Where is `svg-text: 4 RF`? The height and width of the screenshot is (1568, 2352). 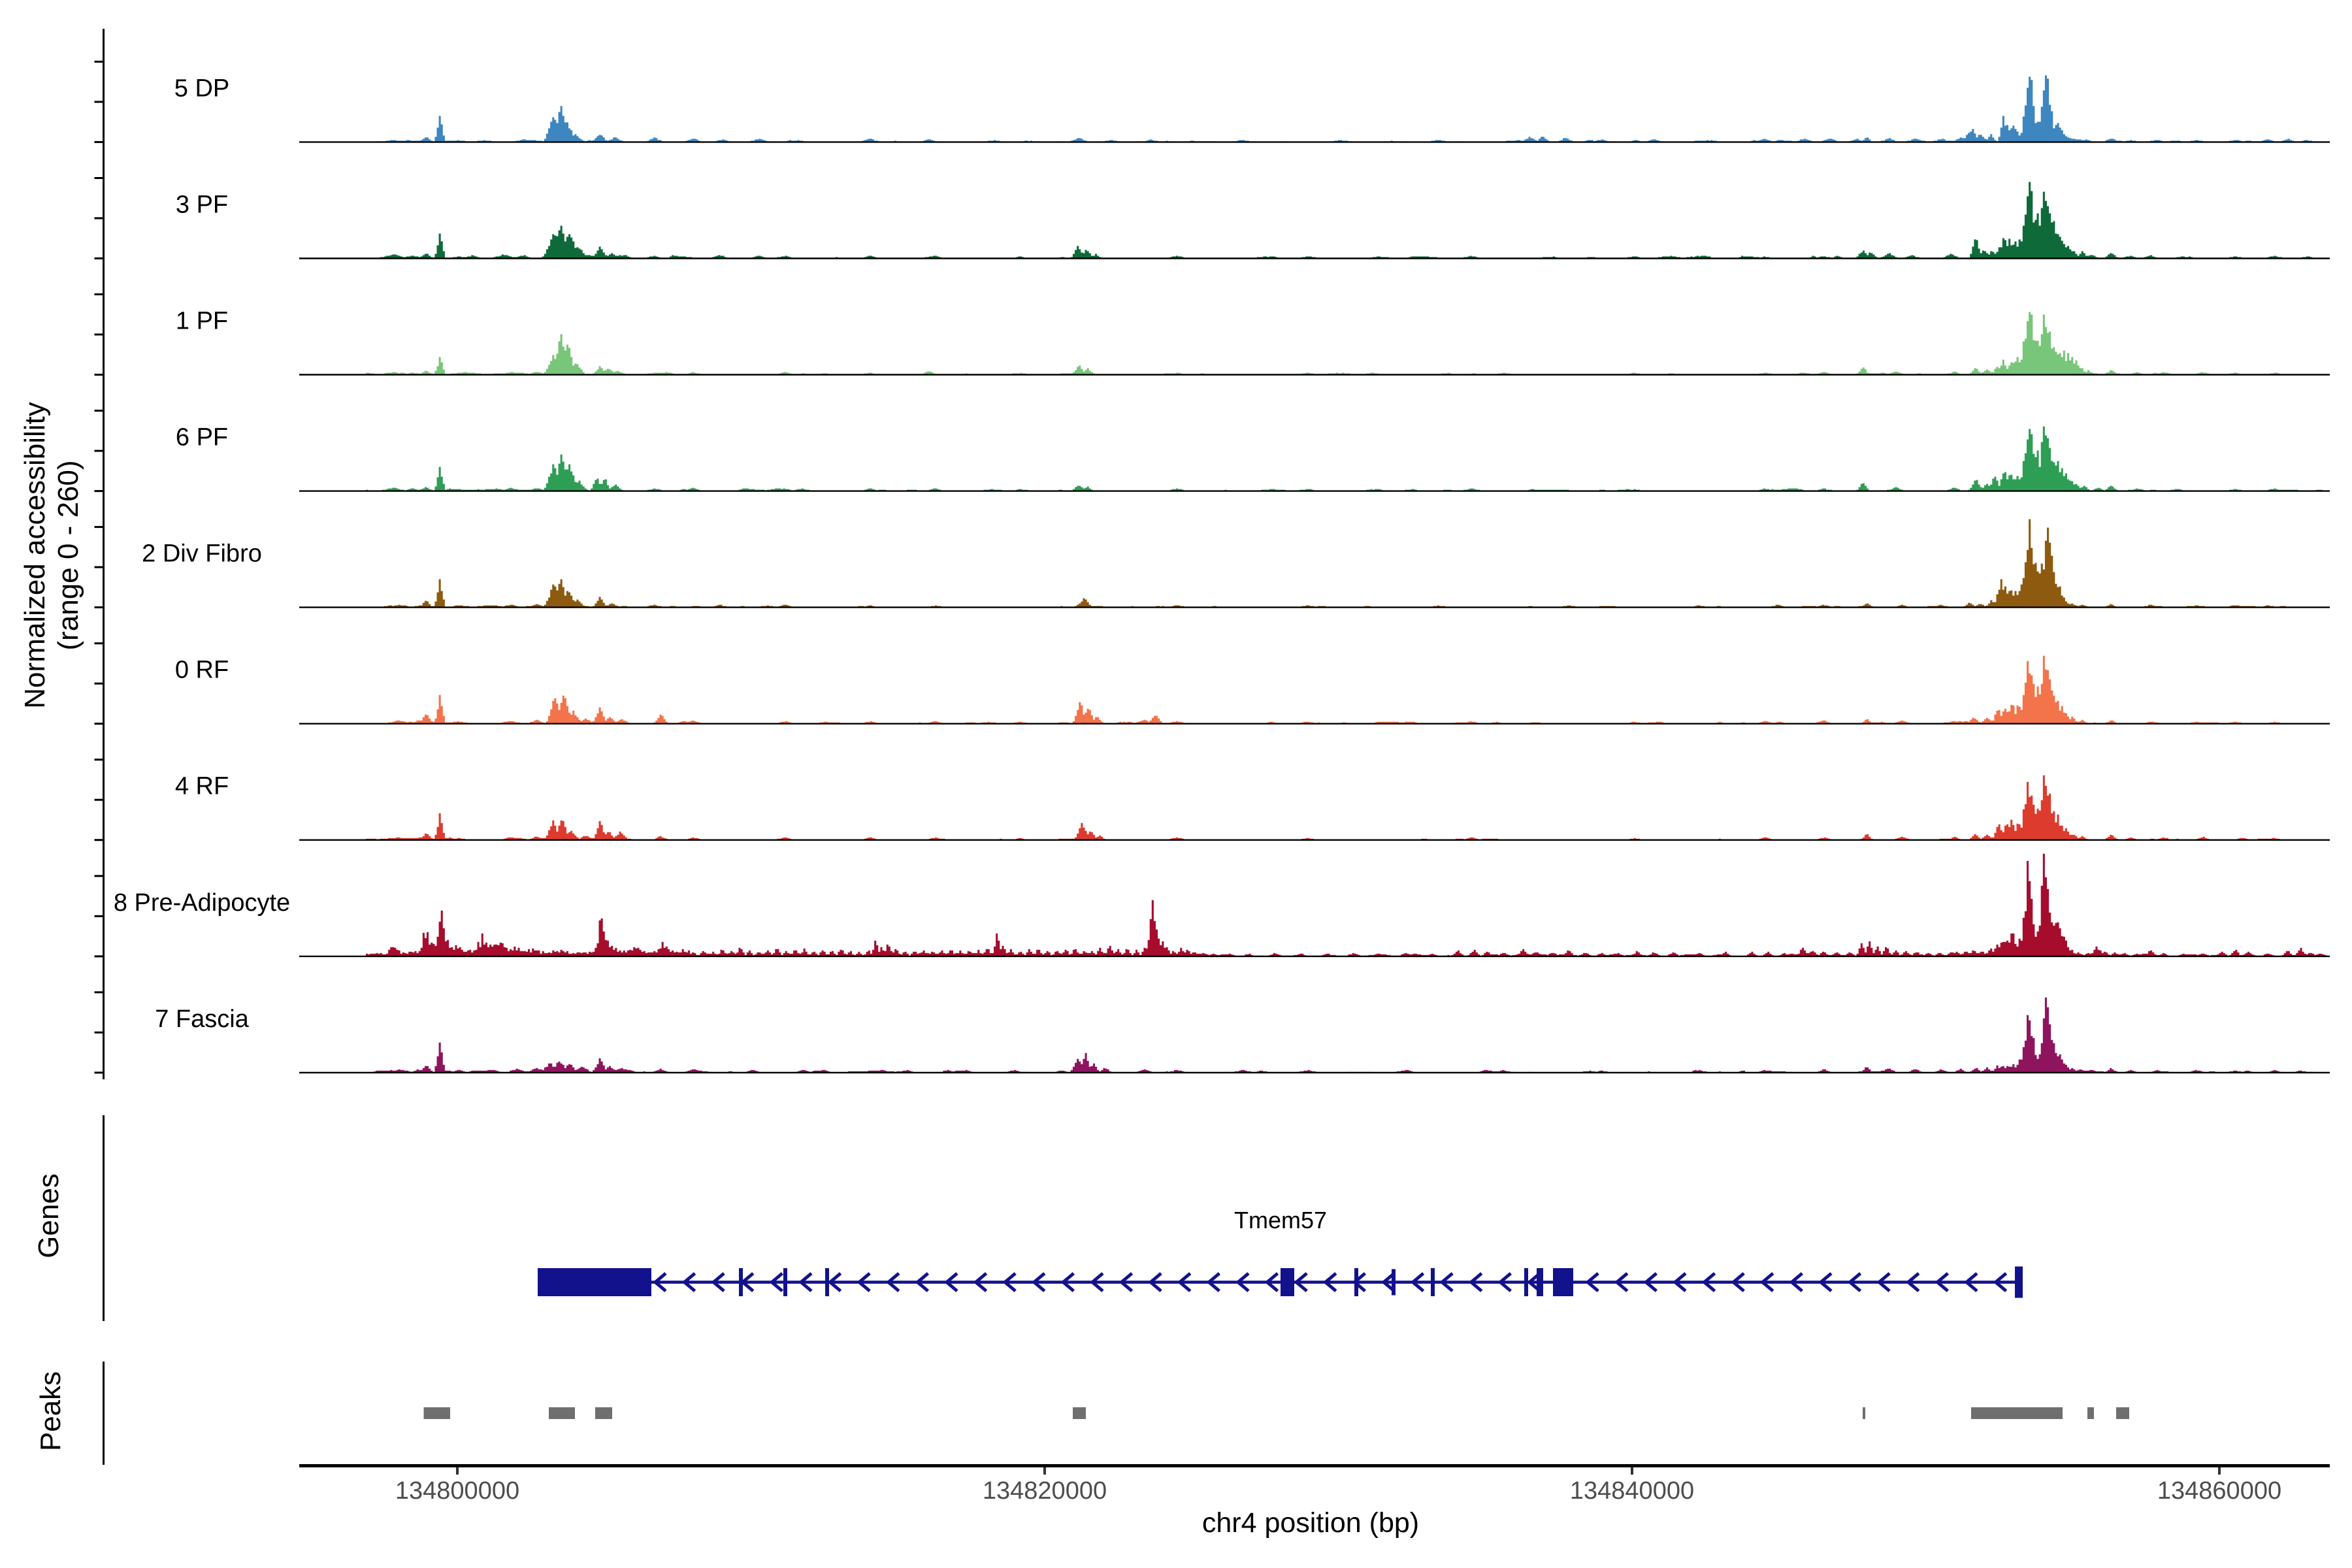 svg-text: 4 RF is located at coordinates (202, 786).